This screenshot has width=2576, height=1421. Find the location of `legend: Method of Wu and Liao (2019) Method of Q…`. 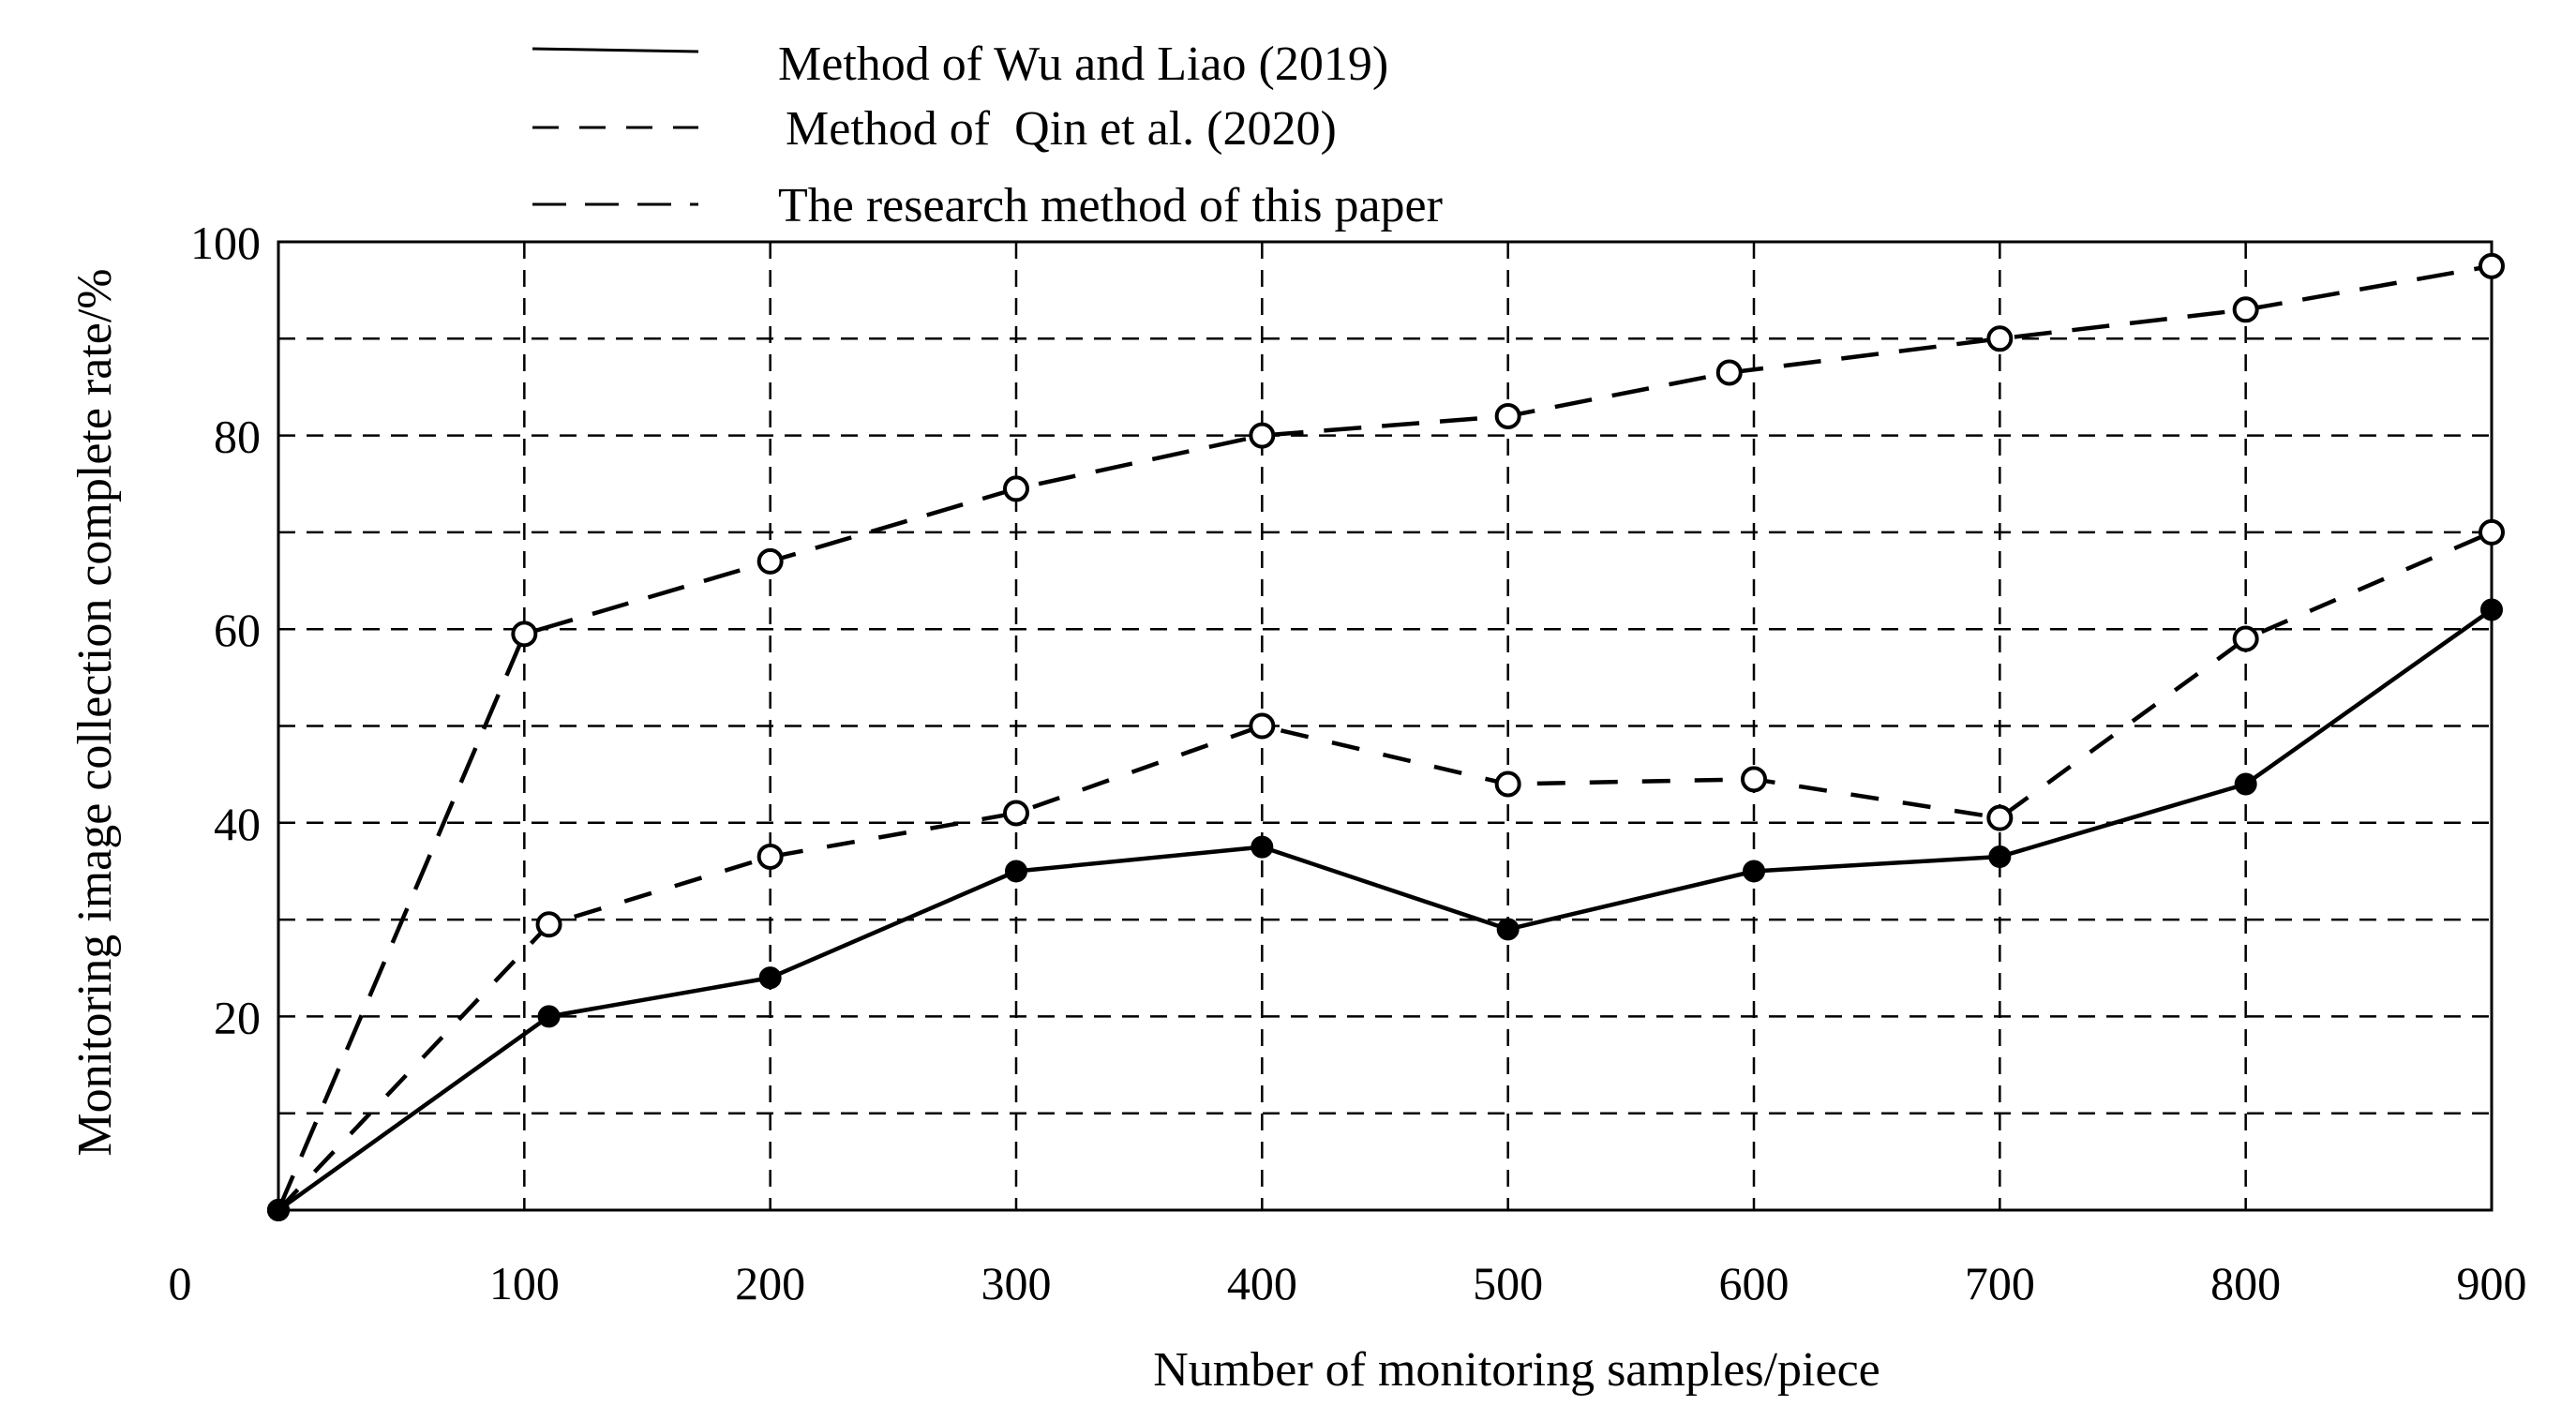

legend: Method of Wu and Liao (2019) Method of Q… is located at coordinates (987, 134).